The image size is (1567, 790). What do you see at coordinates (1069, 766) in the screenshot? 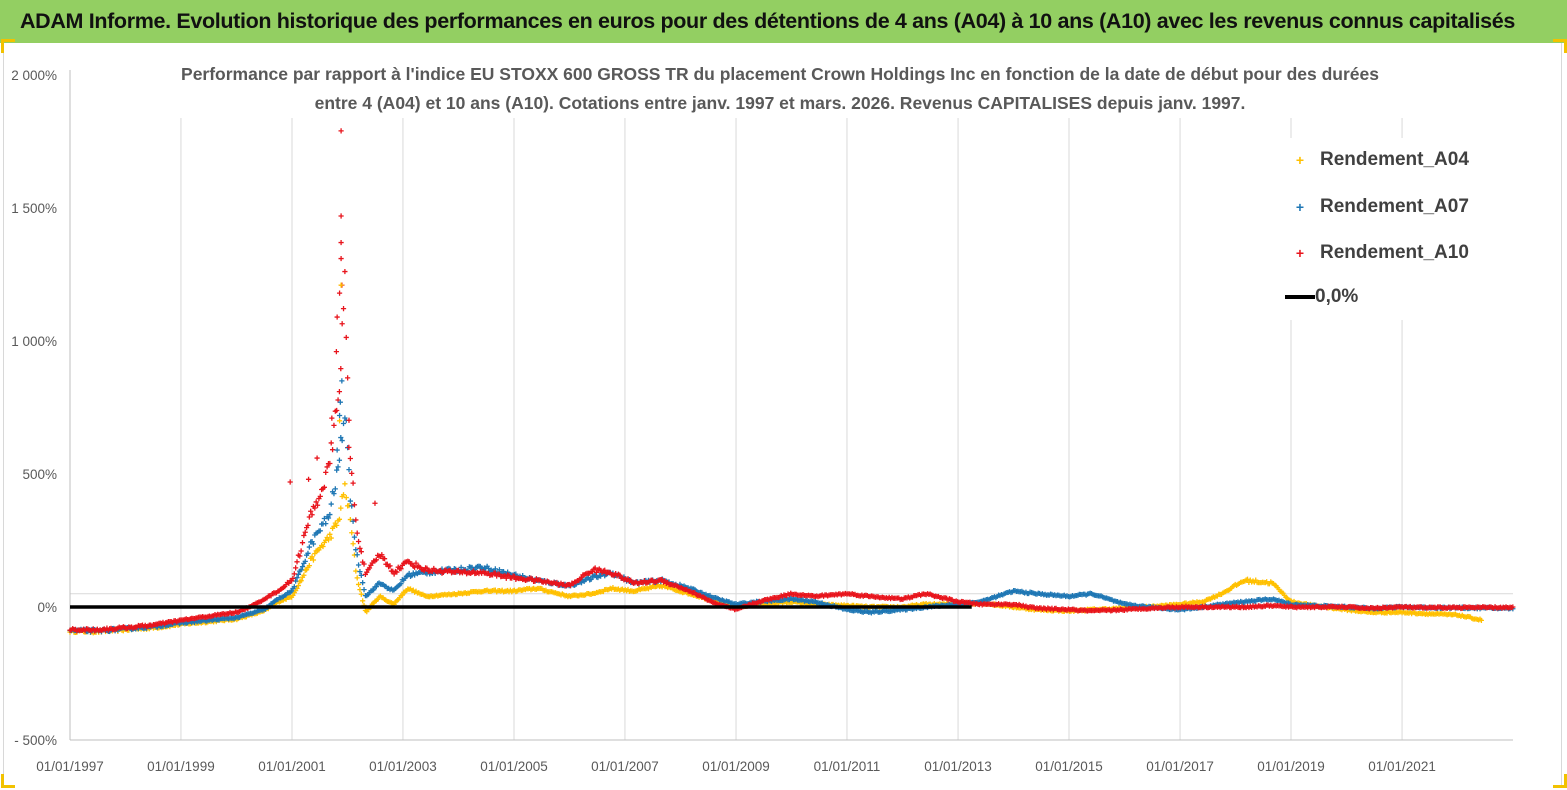
I see `x-tick-label: 01/01/2015` at bounding box center [1069, 766].